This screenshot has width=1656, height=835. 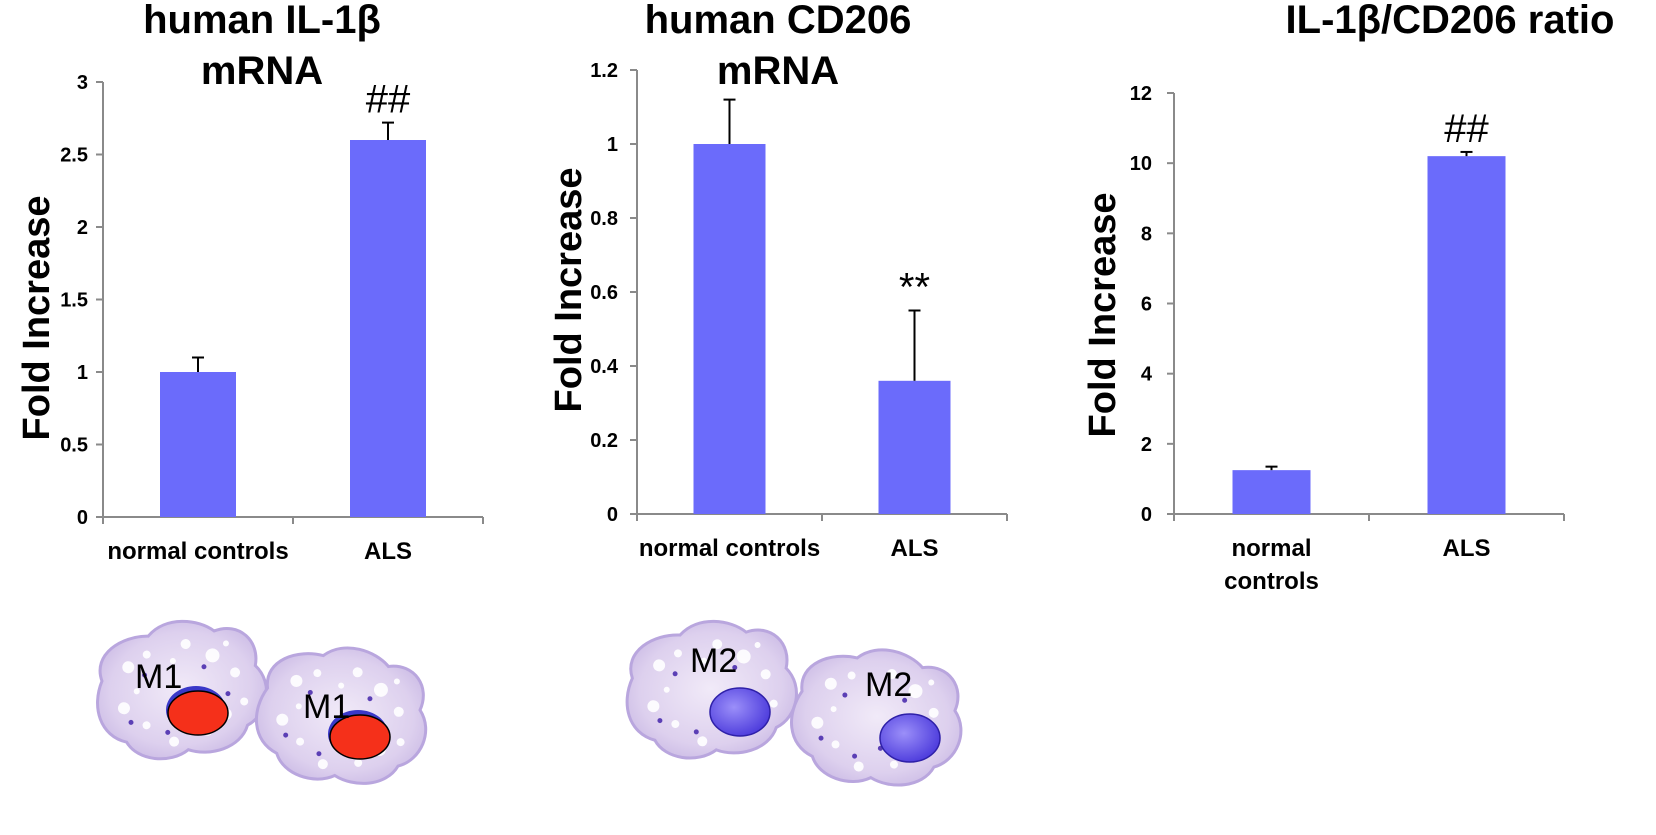 I want to click on y-tick-label: 2.5, so click(x=74, y=156).